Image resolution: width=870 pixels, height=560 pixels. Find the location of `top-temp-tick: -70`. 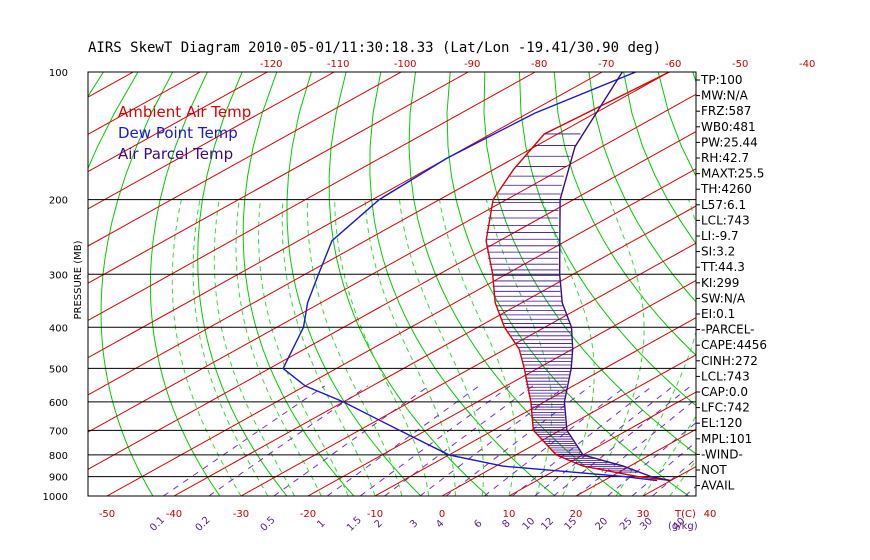

top-temp-tick: -70 is located at coordinates (606, 64).